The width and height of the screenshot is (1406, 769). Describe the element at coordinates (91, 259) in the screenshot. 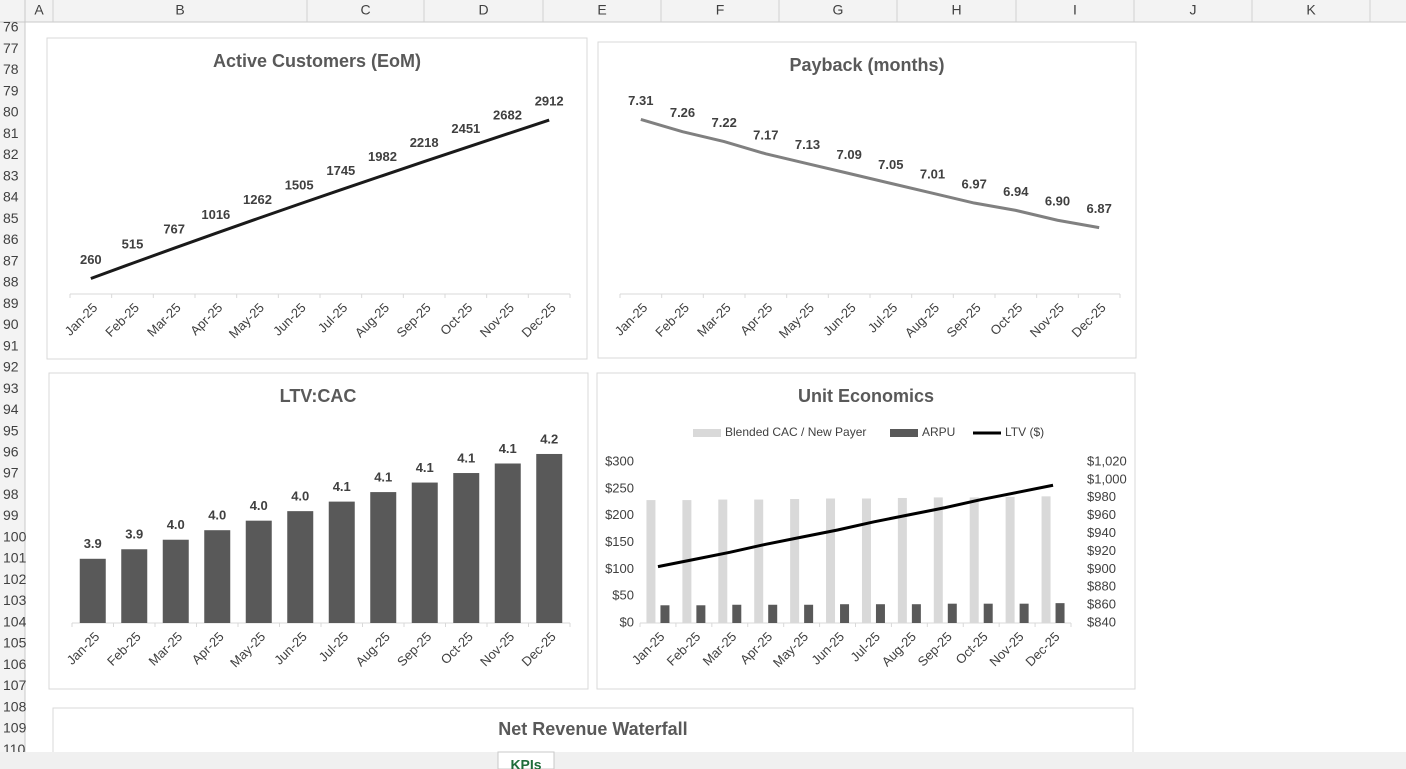

I see `data-label: 260` at that location.